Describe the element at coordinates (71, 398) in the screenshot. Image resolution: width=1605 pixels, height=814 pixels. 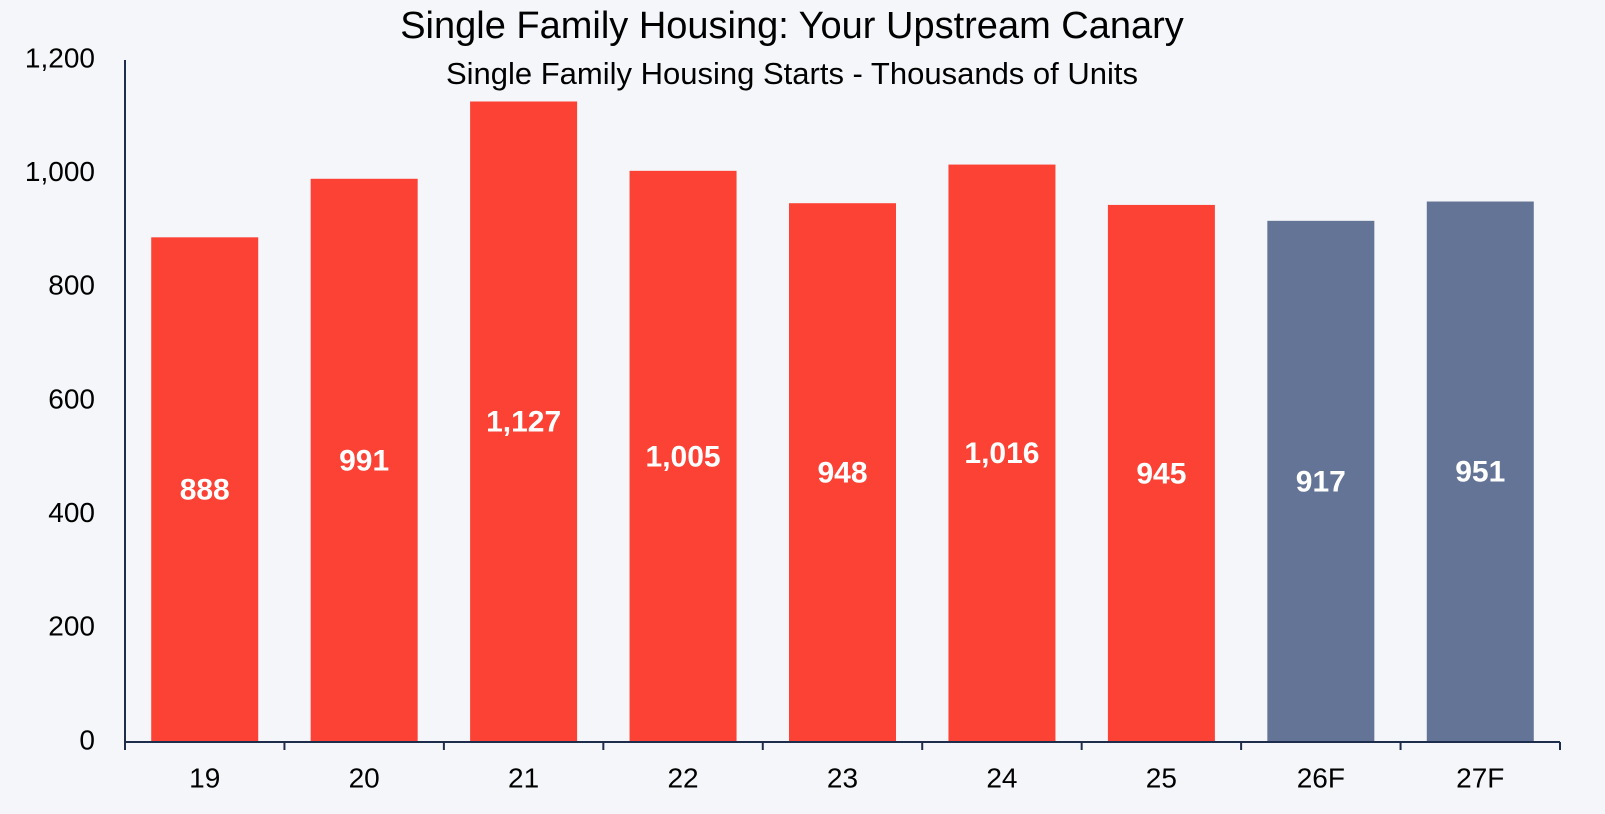
I see `y-tick-label: 600` at that location.